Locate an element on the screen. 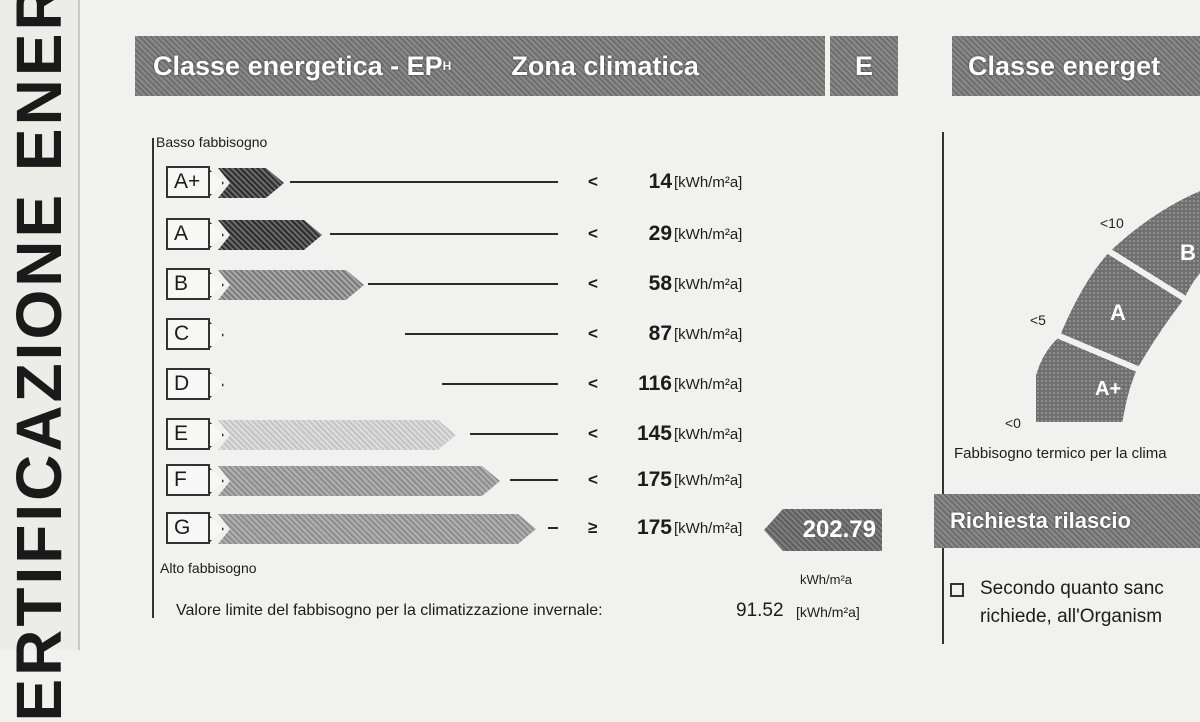  class-row: B <58 [kWh/m²a] is located at coordinates (466, 285).